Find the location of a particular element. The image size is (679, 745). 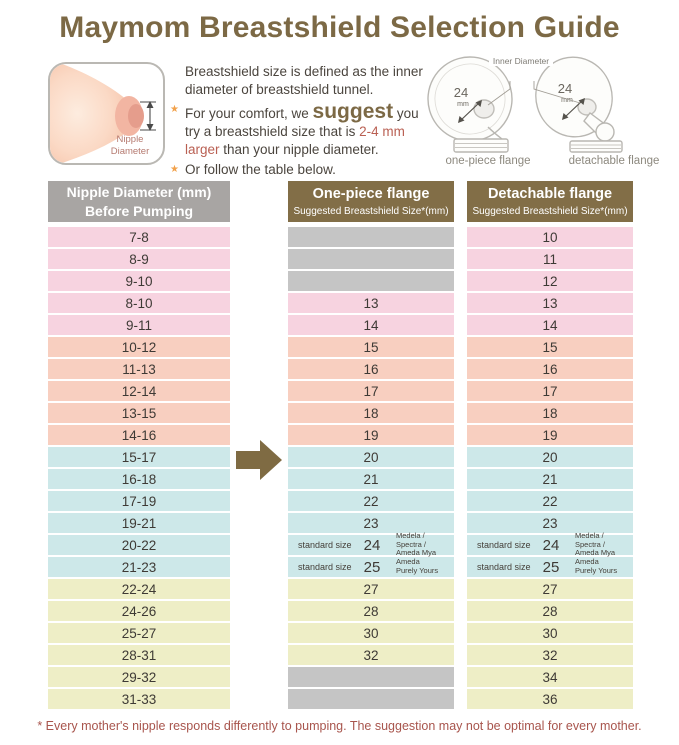

nipple-range-cell: 10-12 is located at coordinates (139, 347).